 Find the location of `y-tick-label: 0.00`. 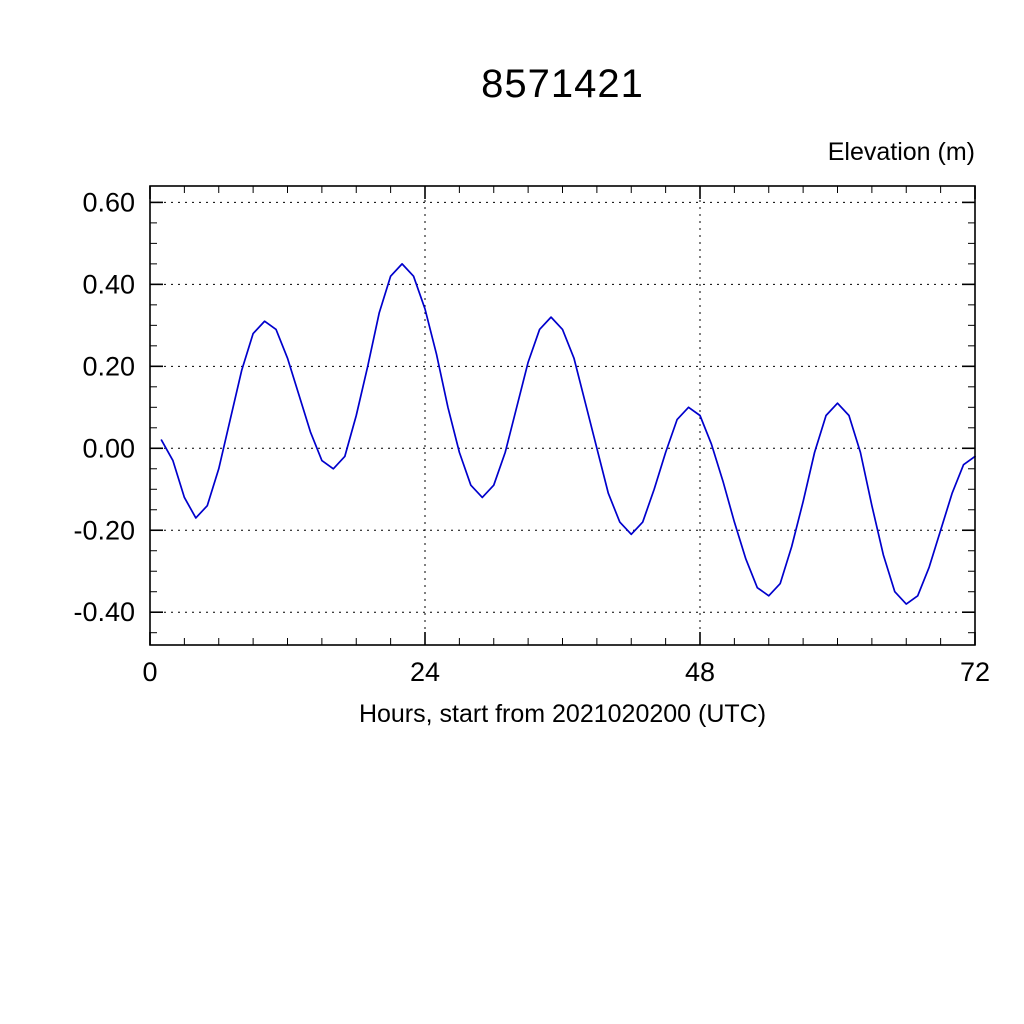

y-tick-label: 0.00 is located at coordinates (108, 448).